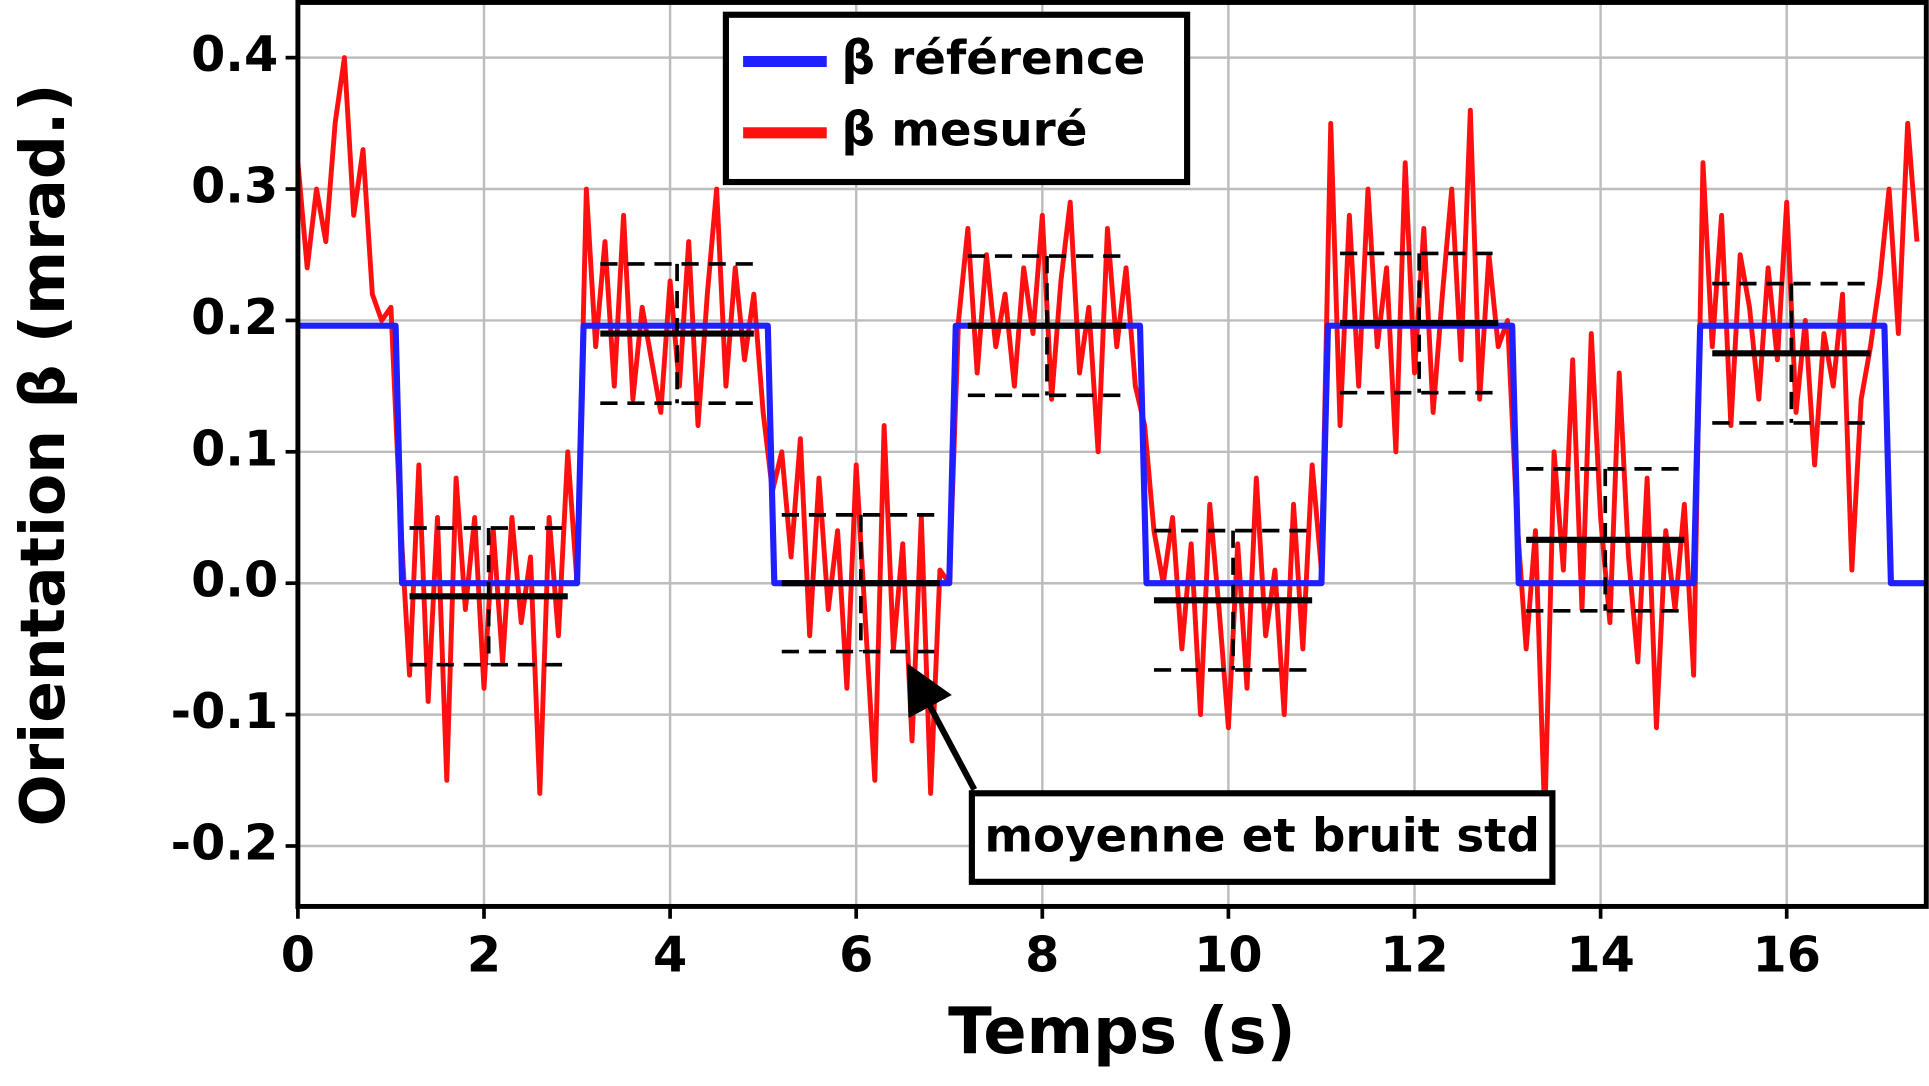  I want to click on x-tick-label: 6, so click(856, 955).